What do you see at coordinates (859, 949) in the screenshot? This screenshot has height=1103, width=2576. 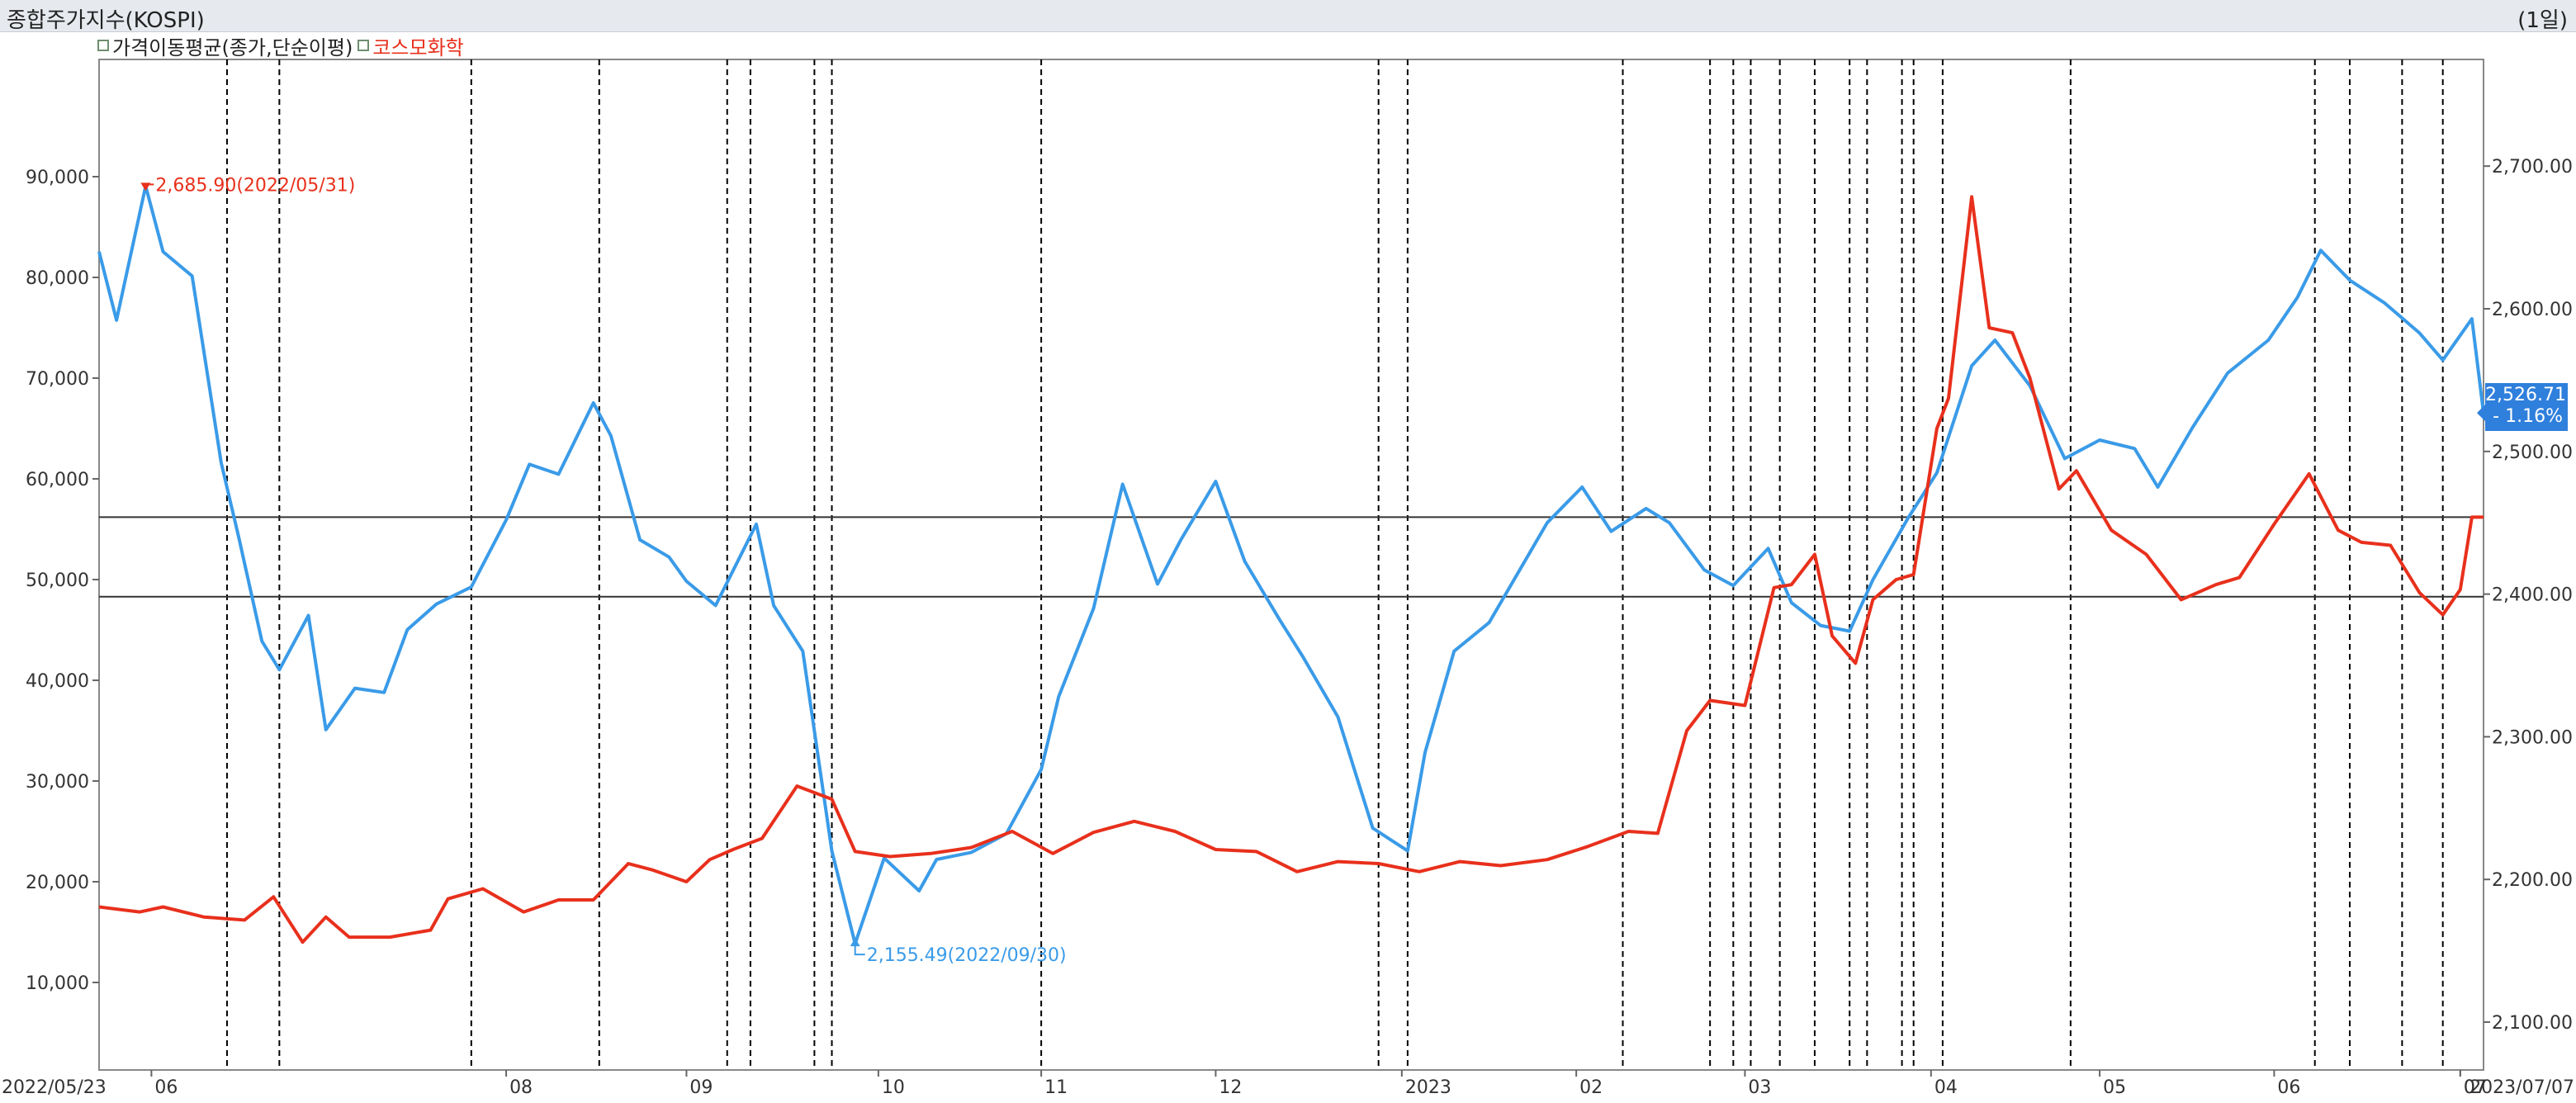 I see `annotation-leader` at bounding box center [859, 949].